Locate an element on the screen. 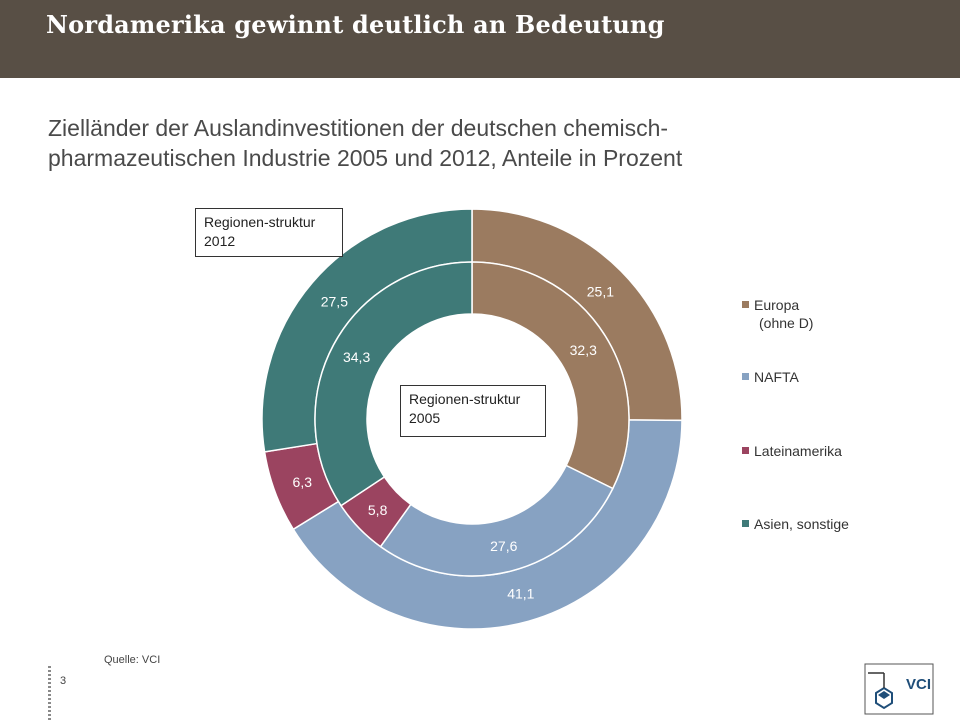 The width and height of the screenshot is (960, 720). vci-logo: VCI is located at coordinates (899, 689).